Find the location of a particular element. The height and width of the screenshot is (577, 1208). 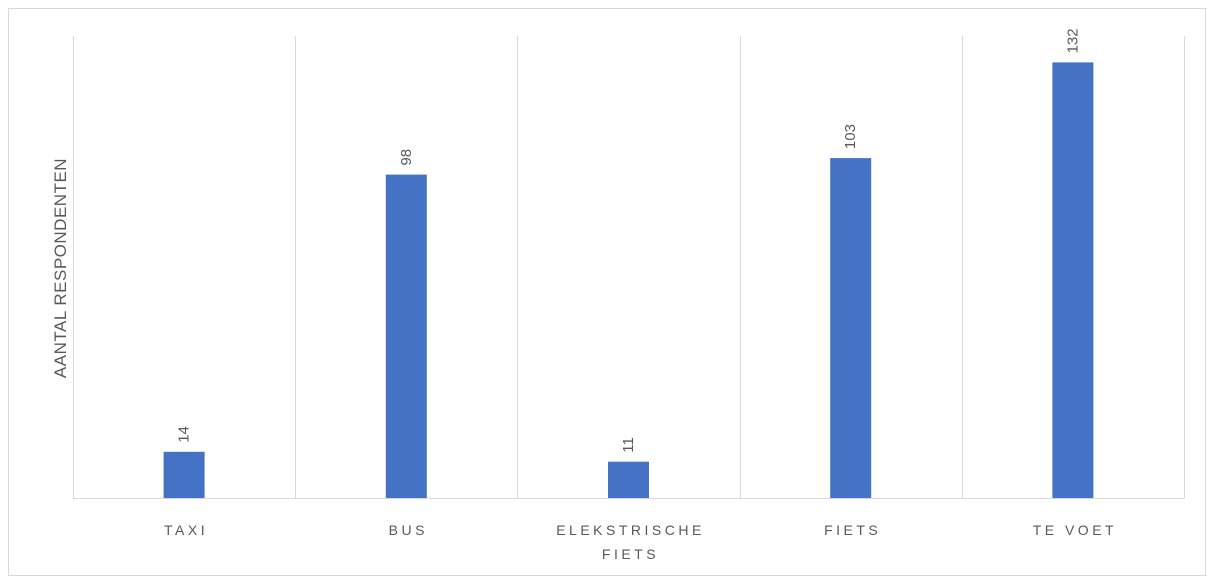

x-tick-label: TE VOET is located at coordinates (1075, 530).